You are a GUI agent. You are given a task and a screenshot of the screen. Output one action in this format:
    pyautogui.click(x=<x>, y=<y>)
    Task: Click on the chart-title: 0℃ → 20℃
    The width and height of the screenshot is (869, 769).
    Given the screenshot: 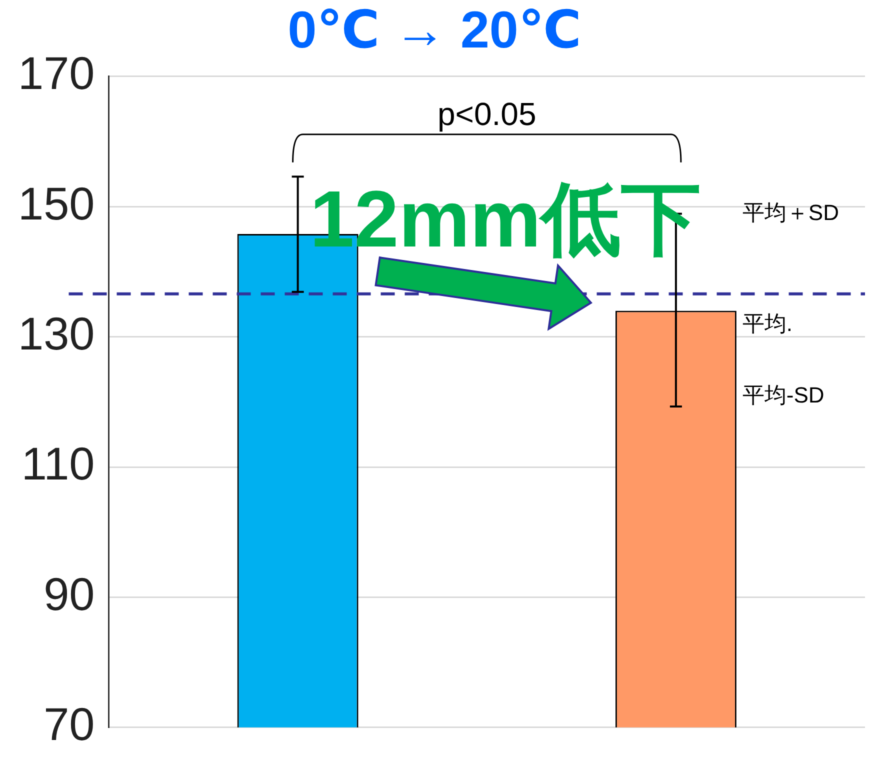 What is the action you would take?
    pyautogui.click(x=435, y=31)
    